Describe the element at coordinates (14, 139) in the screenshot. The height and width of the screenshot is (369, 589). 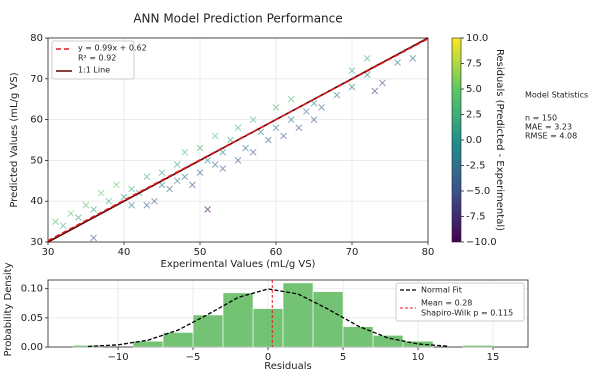
I see `y-axis-label: Predicted Values (mL/g VS)` at that location.